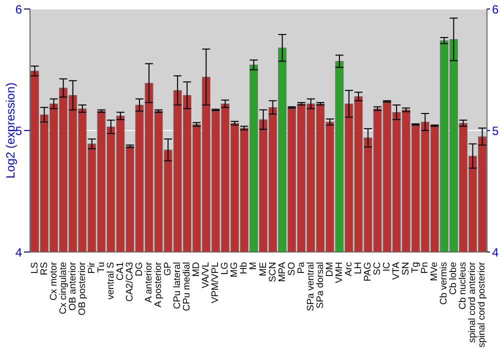 The width and height of the screenshot is (500, 350). What do you see at coordinates (178, 285) in the screenshot?
I see `x-tick-label: CPu lateral` at bounding box center [178, 285].